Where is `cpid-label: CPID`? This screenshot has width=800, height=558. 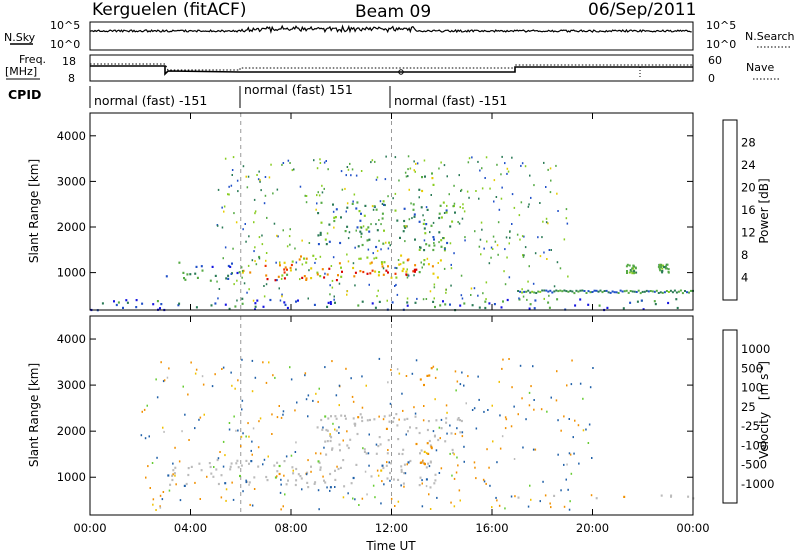
cpid-label: CPID is located at coordinates (24, 94).